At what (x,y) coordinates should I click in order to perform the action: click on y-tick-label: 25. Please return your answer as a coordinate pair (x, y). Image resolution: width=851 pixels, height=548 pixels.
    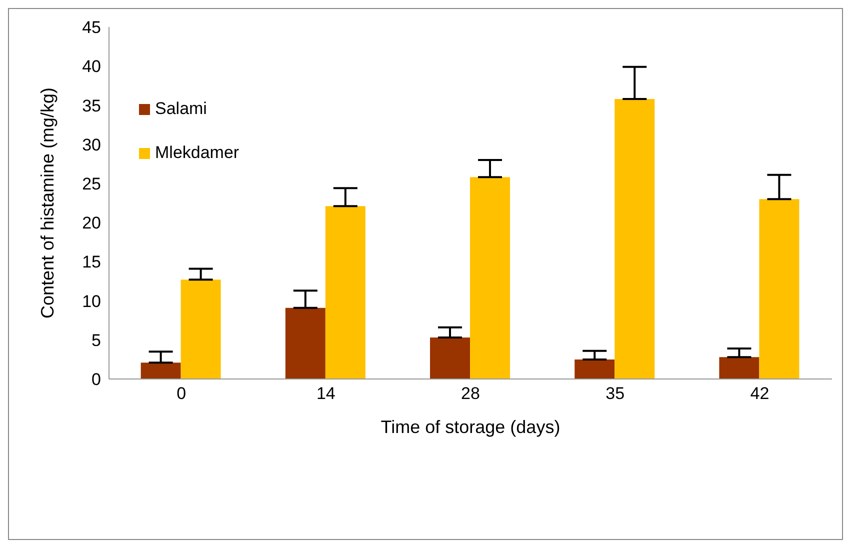
    Looking at the image, I should click on (91, 184).